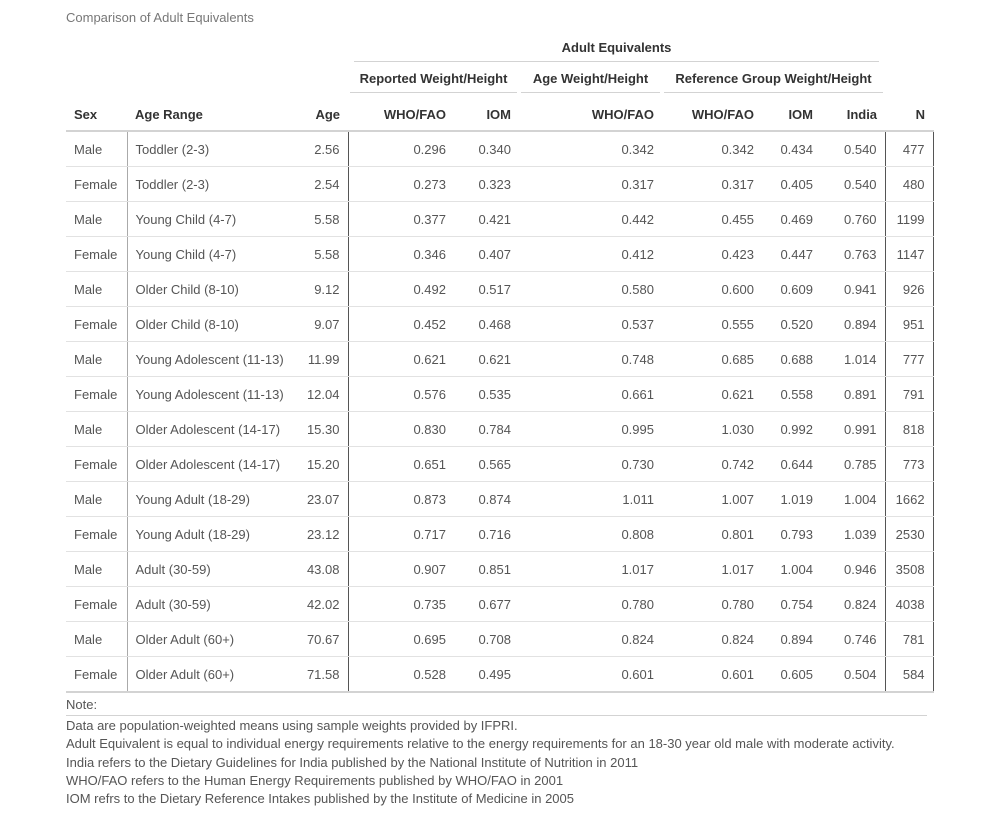 Image resolution: width=992 pixels, height=821 pixels. Describe the element at coordinates (322, 604) in the screenshot. I see `cell-age: 42.02` at that location.